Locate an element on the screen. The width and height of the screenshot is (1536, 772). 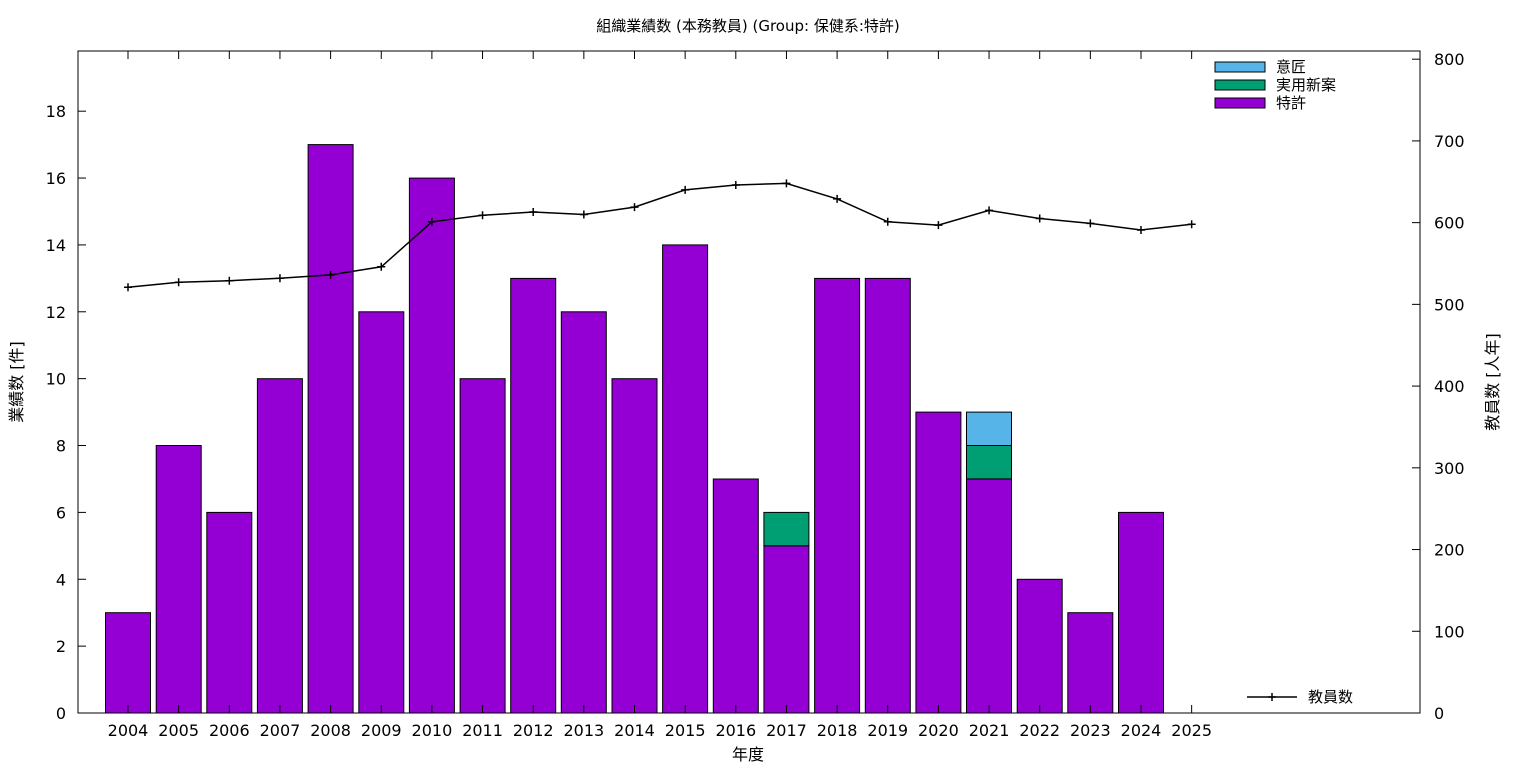
y2-tick-label: 500 is located at coordinates (1449, 304).